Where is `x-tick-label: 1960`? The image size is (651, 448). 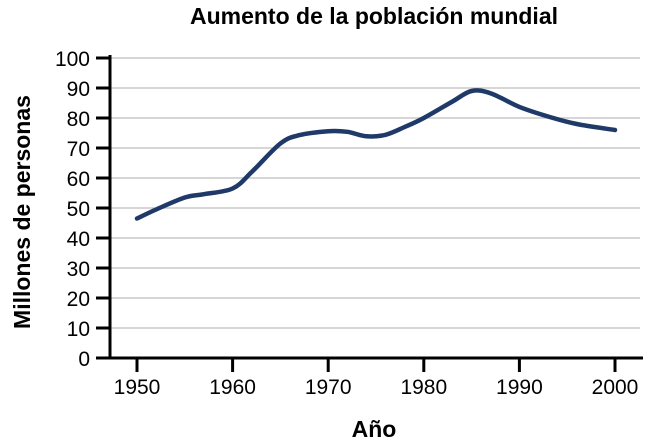
x-tick-label: 1960 is located at coordinates (232, 387).